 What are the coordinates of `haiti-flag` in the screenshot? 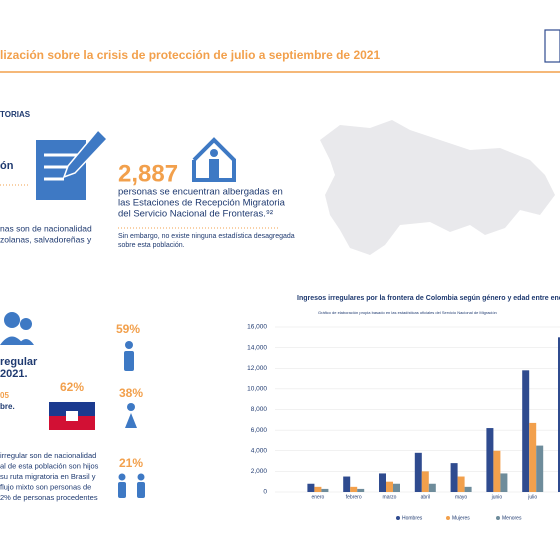 It's located at (72, 416).